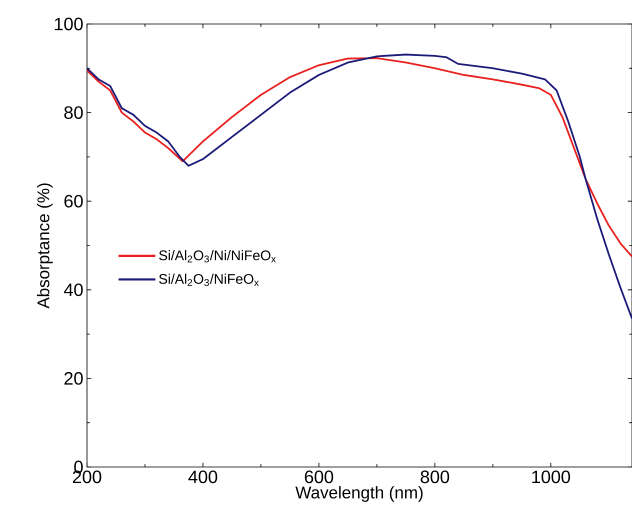  I want to click on x-tick-label: 600, so click(319, 477).